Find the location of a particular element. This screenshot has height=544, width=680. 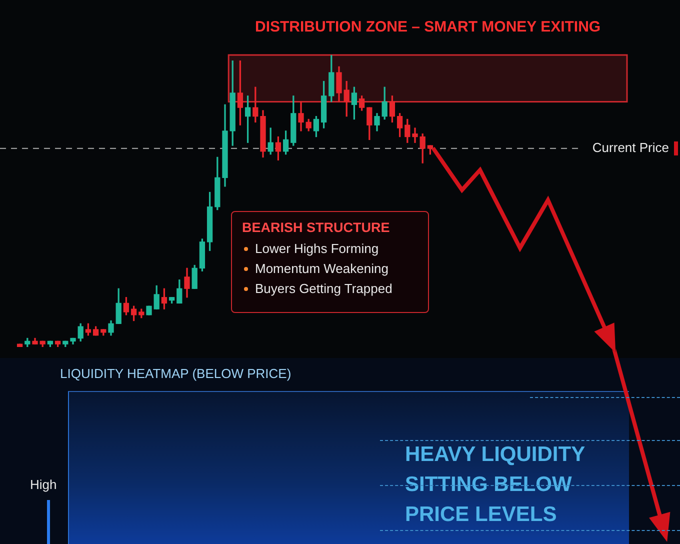

ref-line-label: Current Price is located at coordinates (630, 148).